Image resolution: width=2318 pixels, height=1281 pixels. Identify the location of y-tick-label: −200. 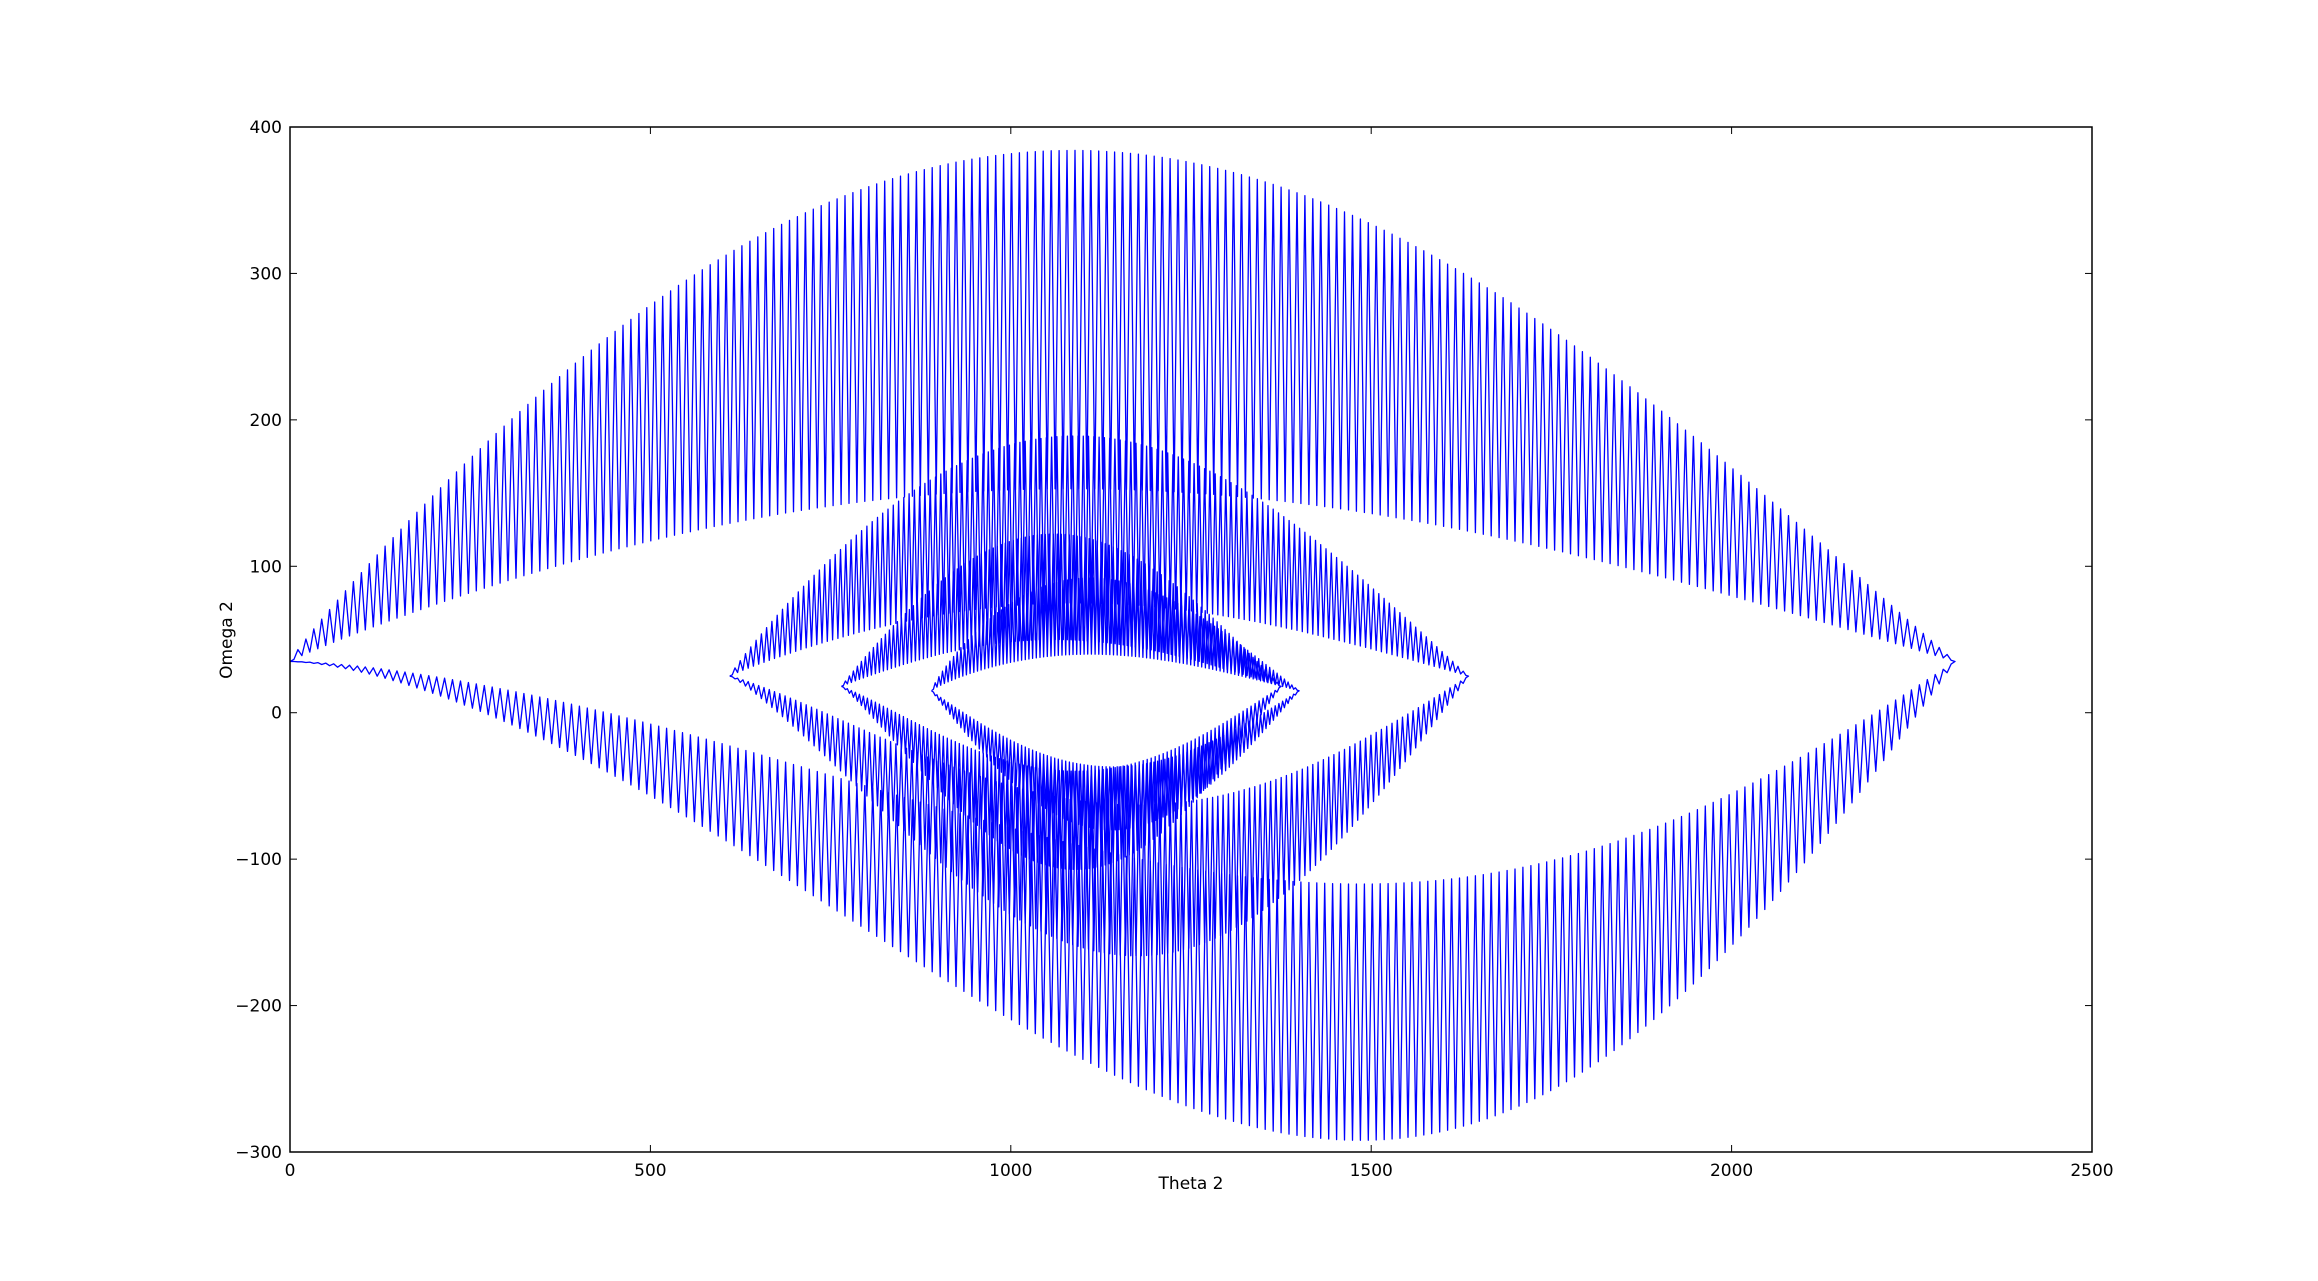
(258, 1007).